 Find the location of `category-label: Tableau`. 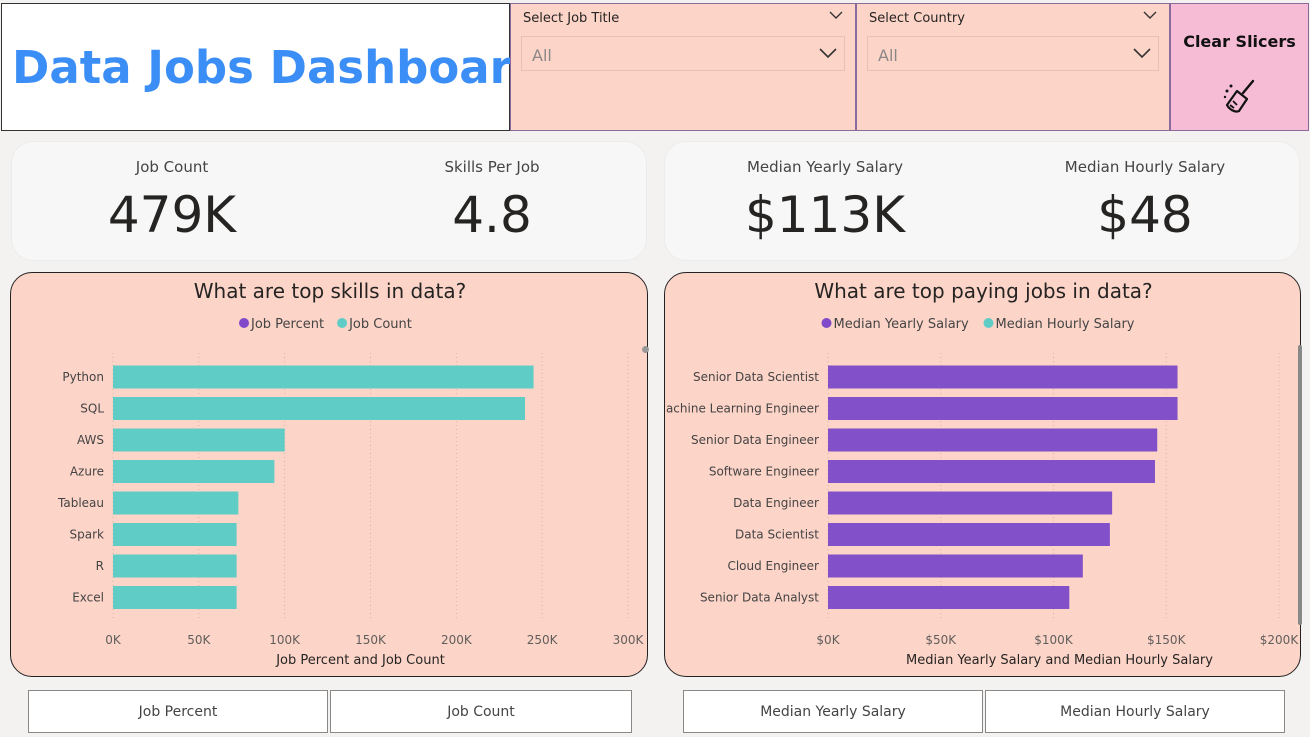

category-label: Tableau is located at coordinates (80, 503).